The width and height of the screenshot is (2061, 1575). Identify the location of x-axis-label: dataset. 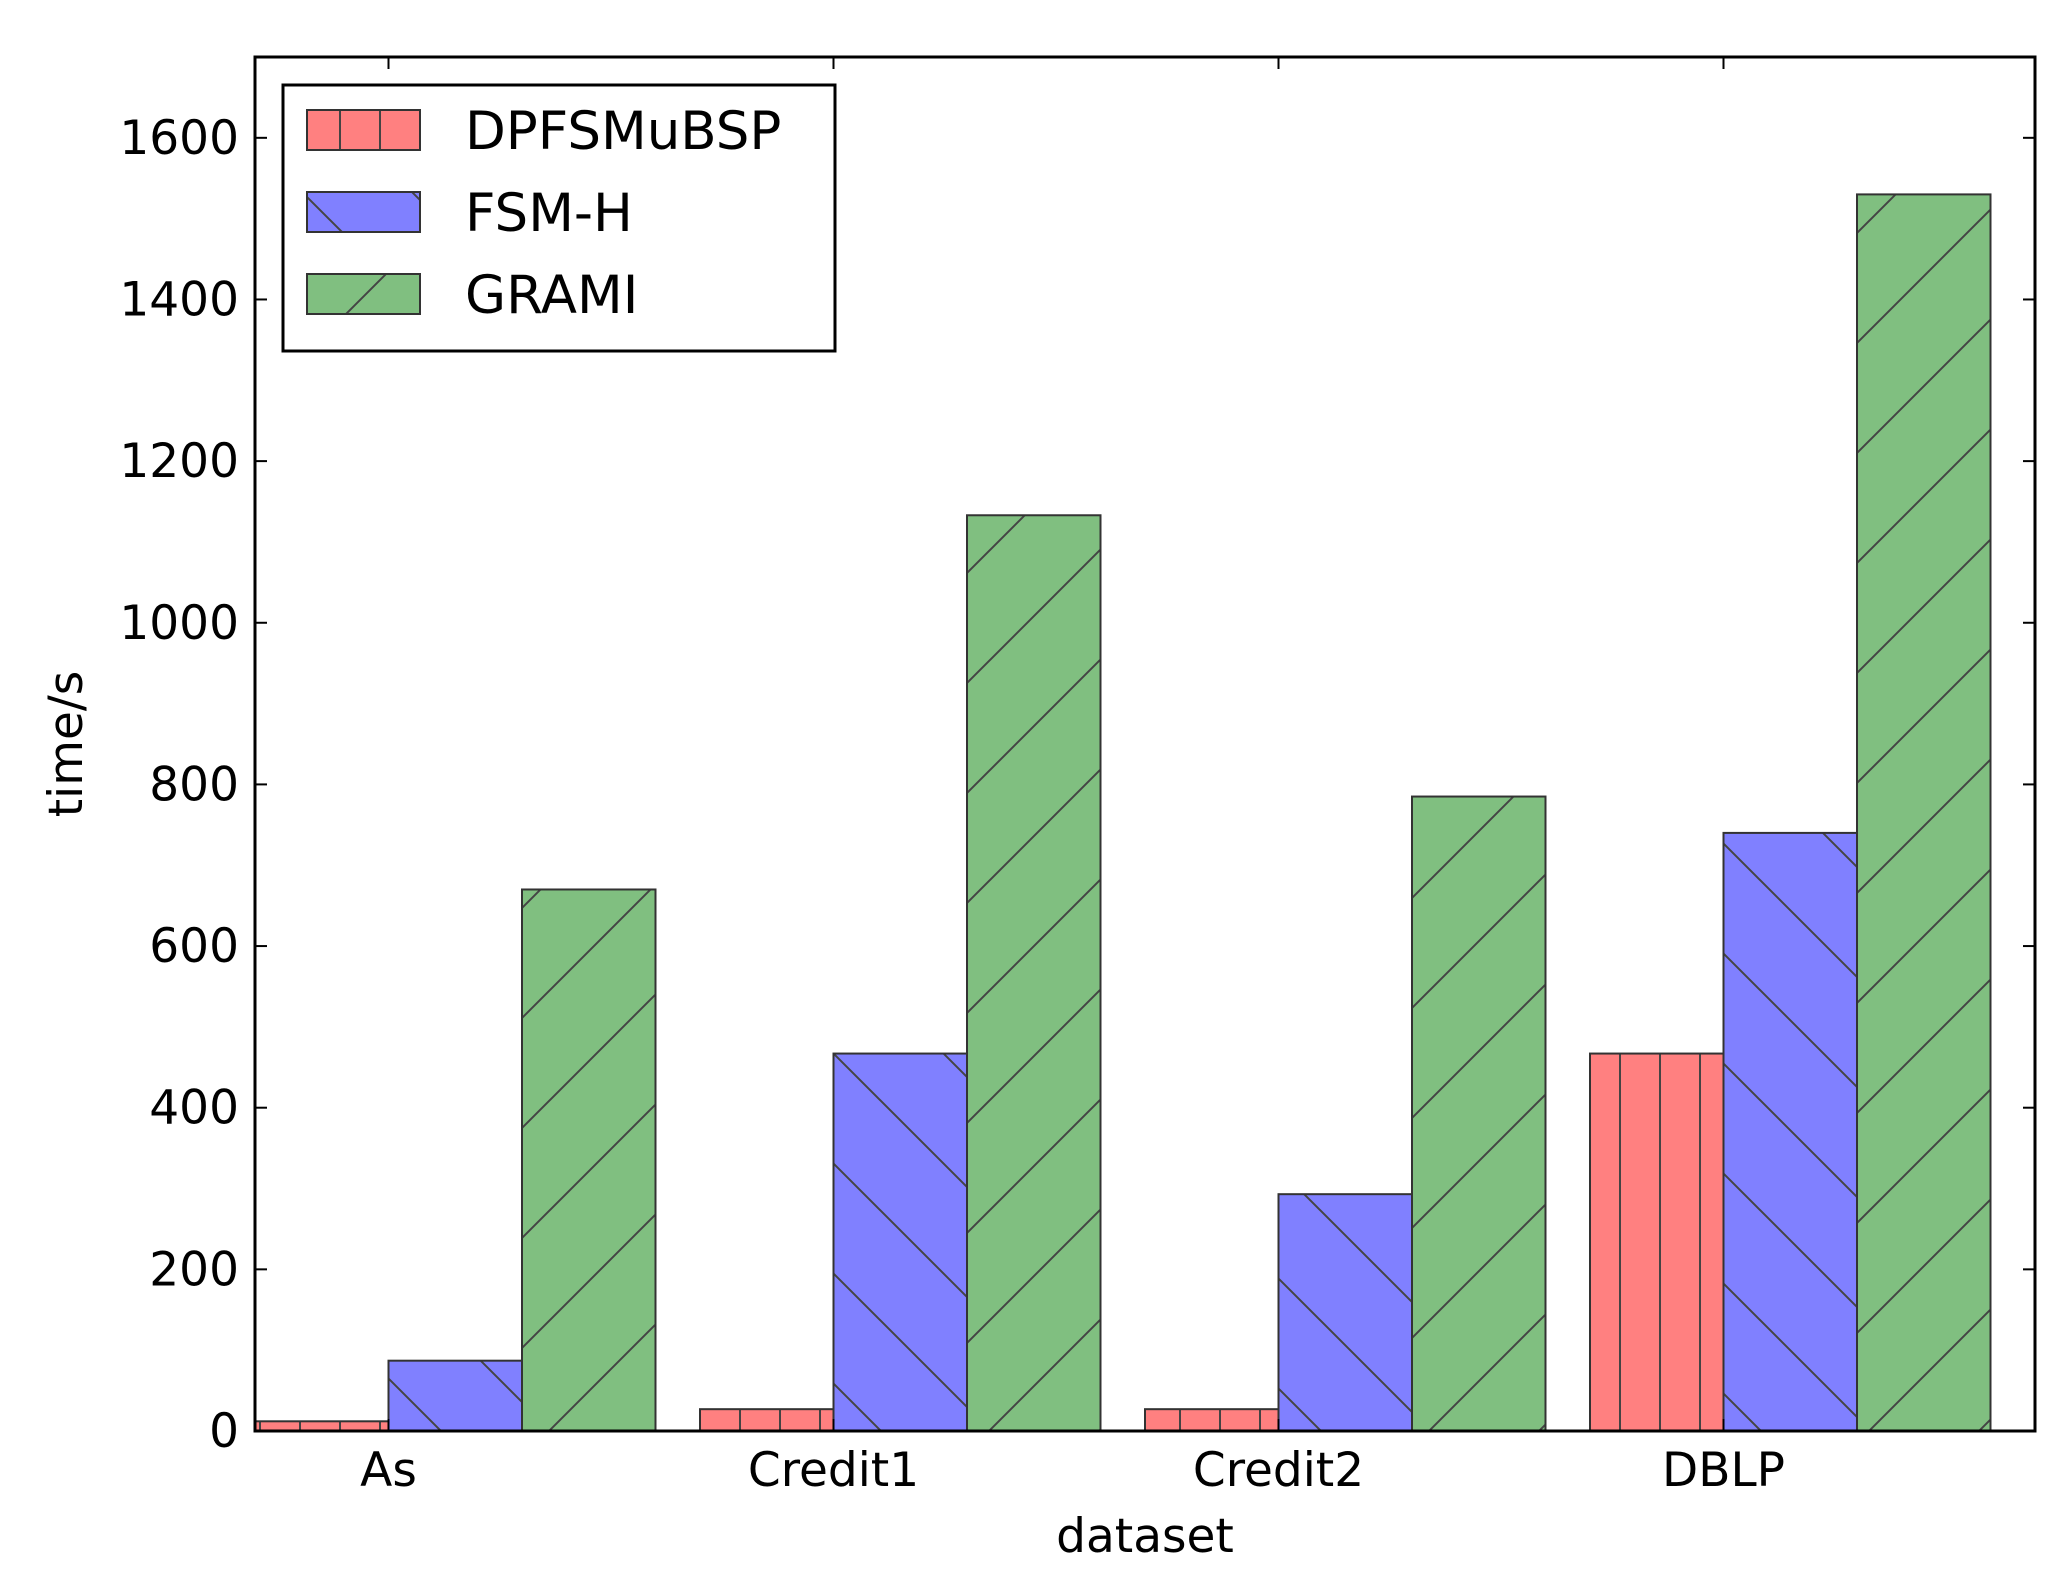
(1145, 1536).